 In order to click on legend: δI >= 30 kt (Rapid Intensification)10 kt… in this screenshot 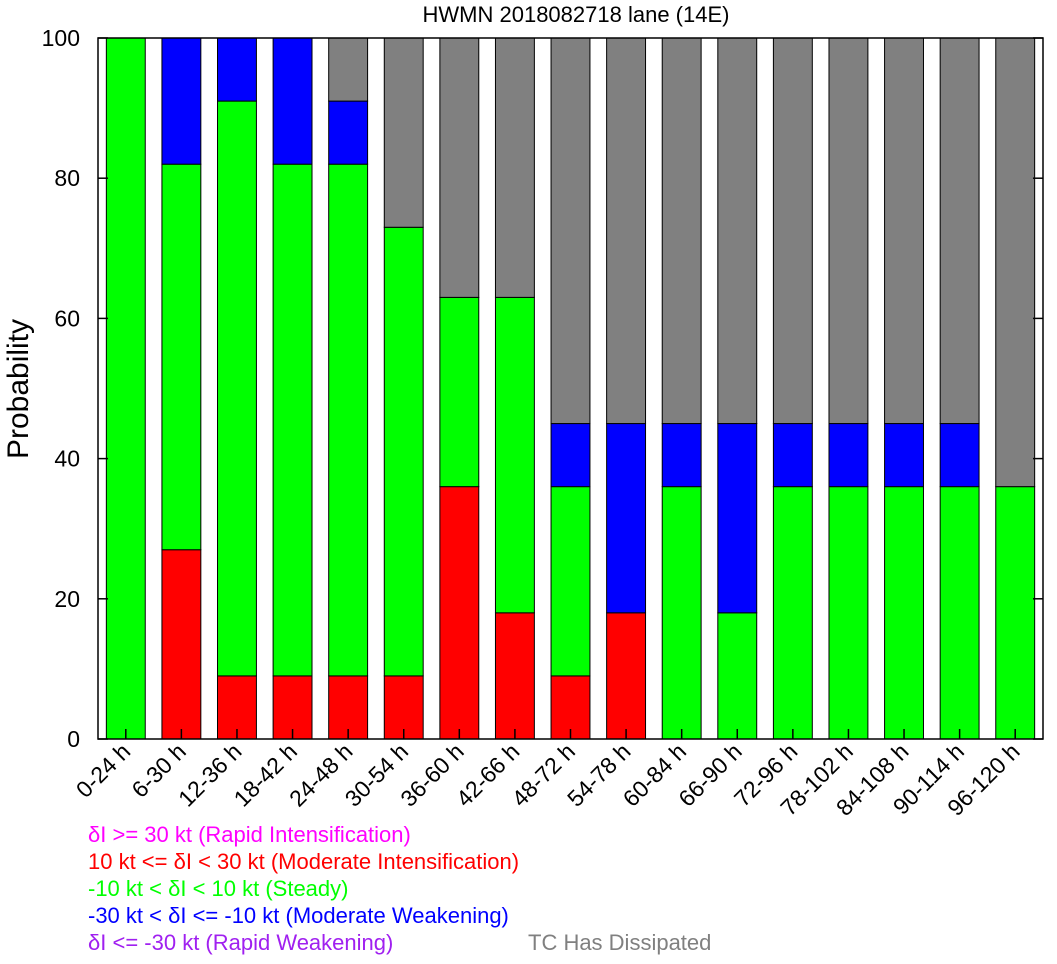, I will do `click(399, 888)`.